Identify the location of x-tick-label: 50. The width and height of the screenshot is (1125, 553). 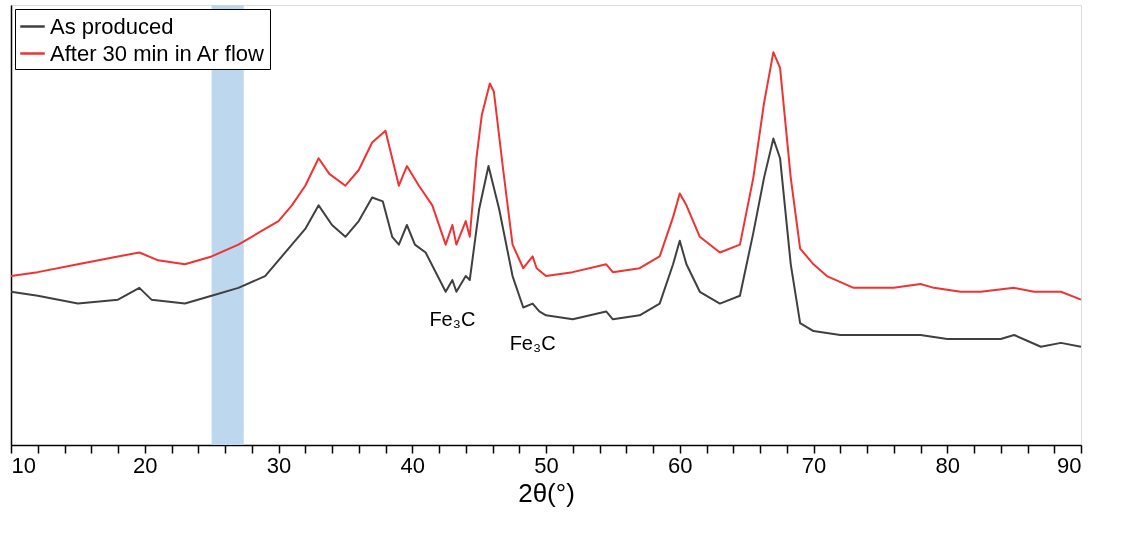
(546, 465).